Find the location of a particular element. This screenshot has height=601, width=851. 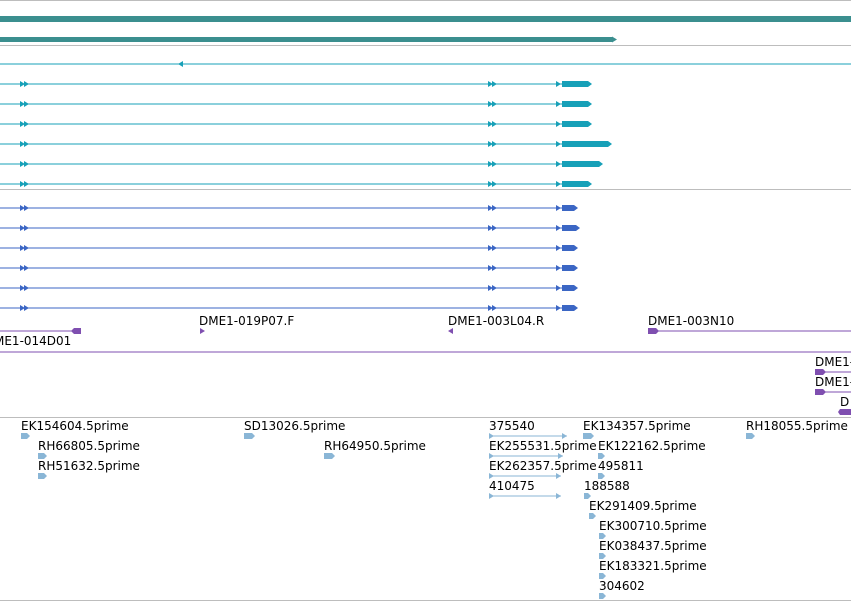

est-label: RH51632.5prime is located at coordinates (89, 466).